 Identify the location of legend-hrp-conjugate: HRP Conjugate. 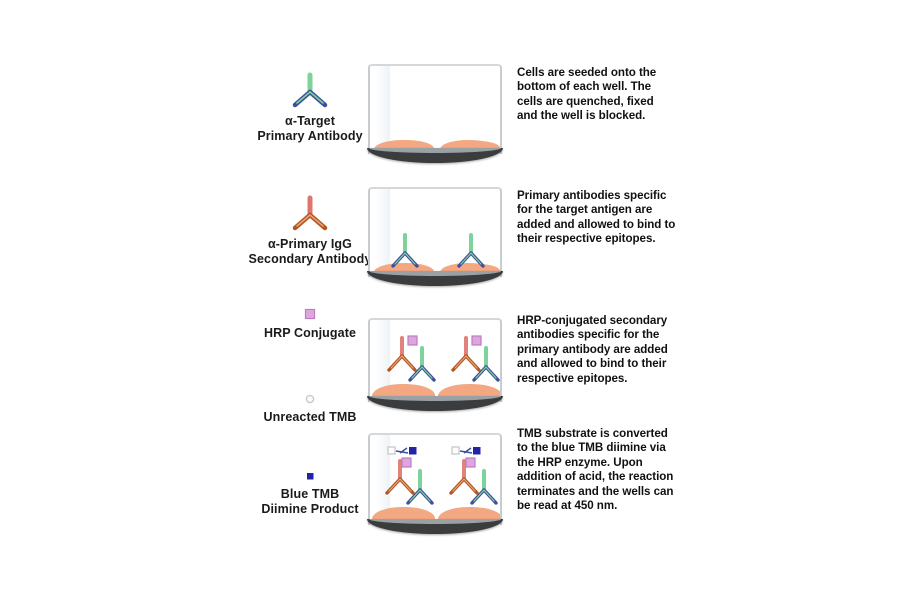
(310, 321).